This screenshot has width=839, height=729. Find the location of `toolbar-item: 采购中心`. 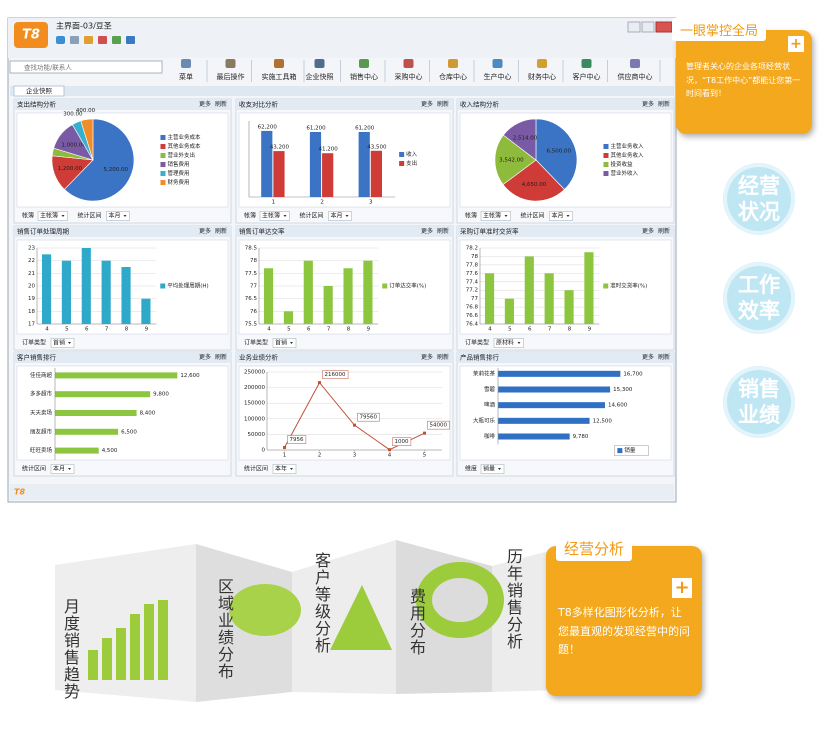

toolbar-item: 采购中心 is located at coordinates (409, 76).